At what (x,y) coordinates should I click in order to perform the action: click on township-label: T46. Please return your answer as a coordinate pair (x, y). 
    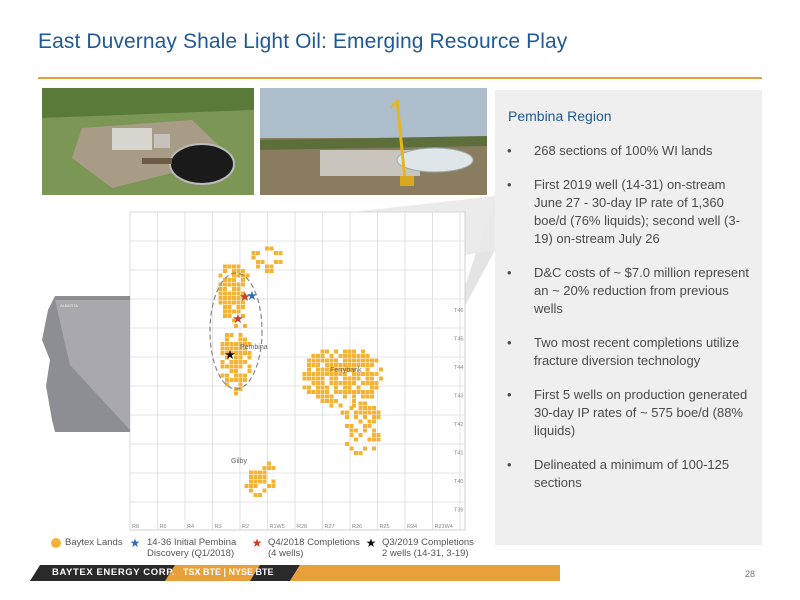
    Looking at the image, I should click on (458, 311).